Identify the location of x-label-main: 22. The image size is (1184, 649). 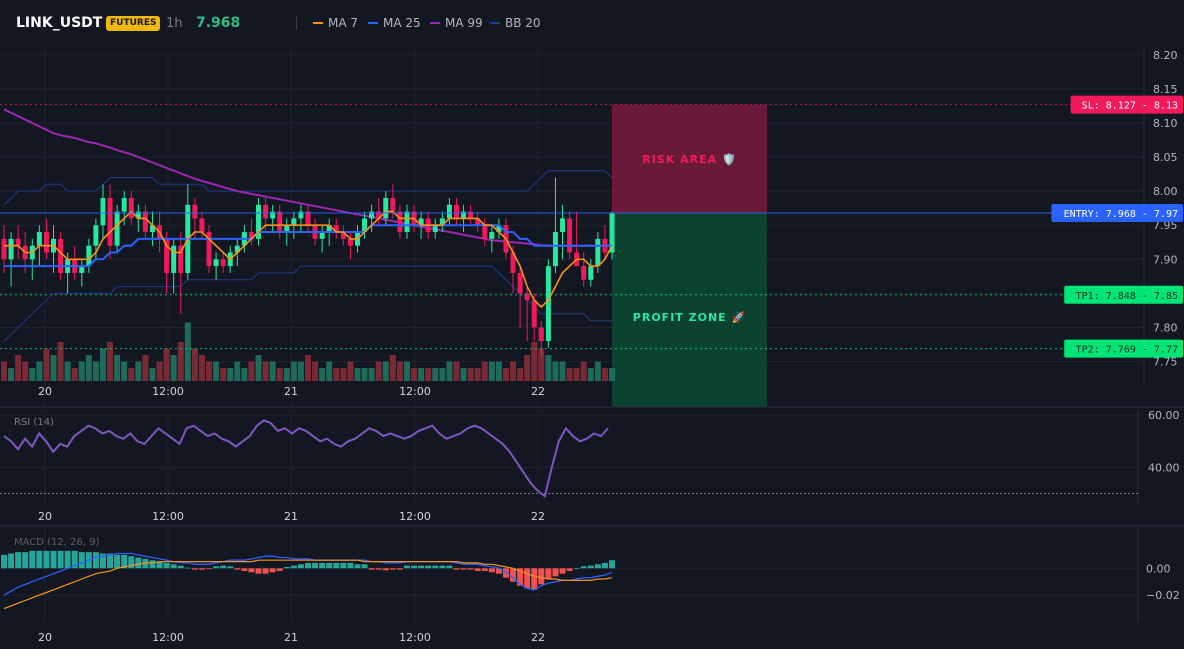
(538, 391).